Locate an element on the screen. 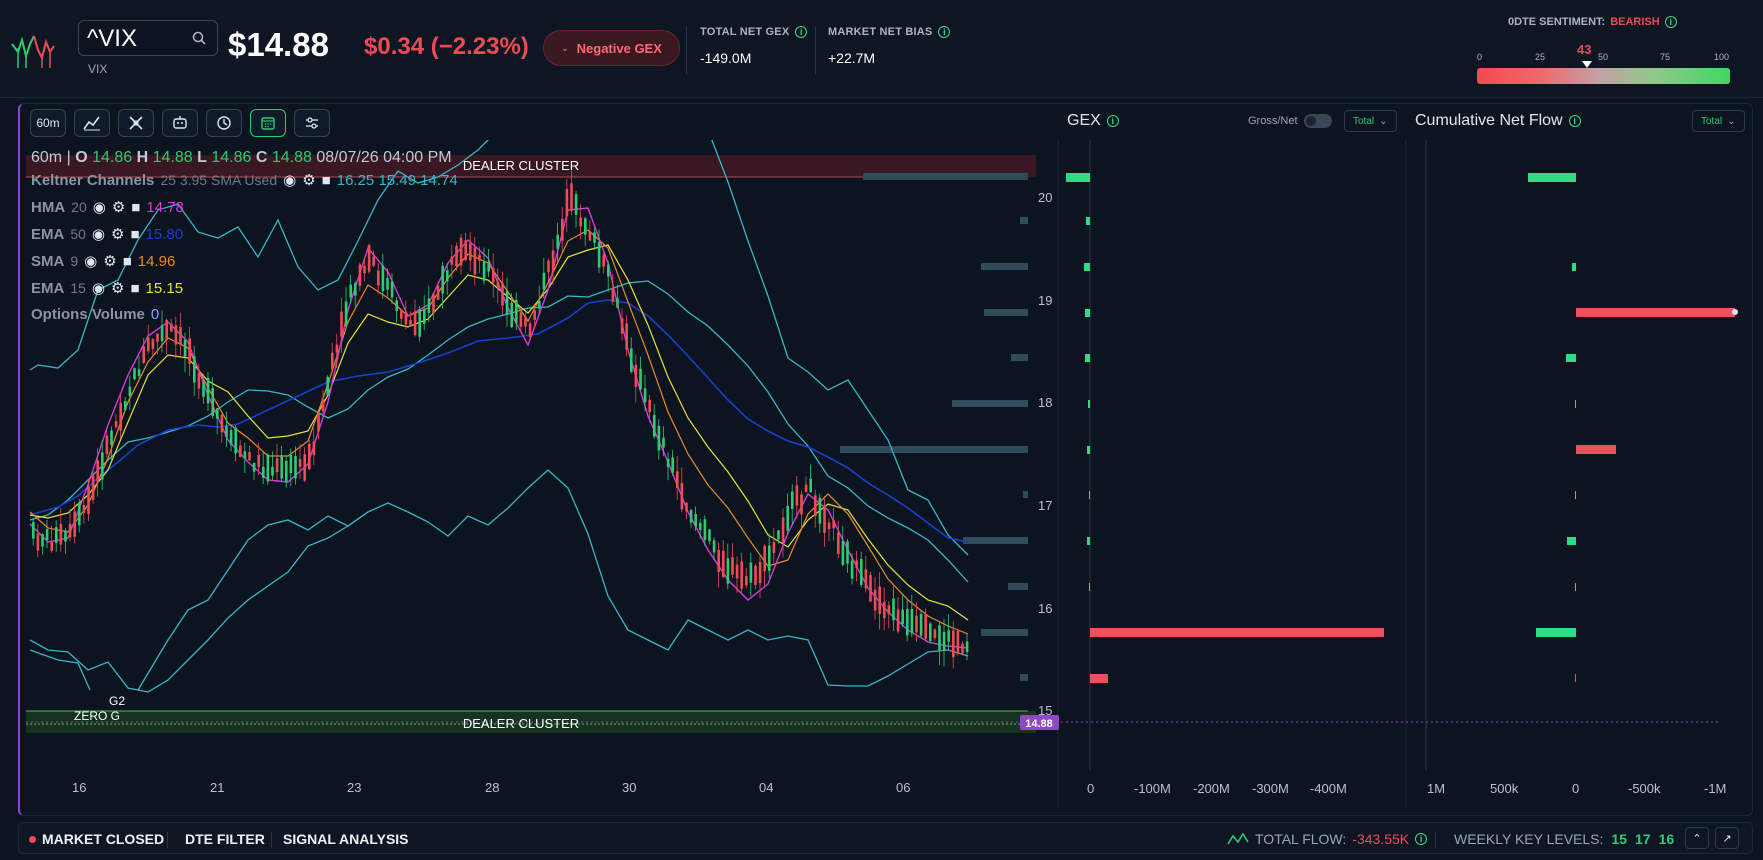  x-axis-label: 28 is located at coordinates (492, 787).